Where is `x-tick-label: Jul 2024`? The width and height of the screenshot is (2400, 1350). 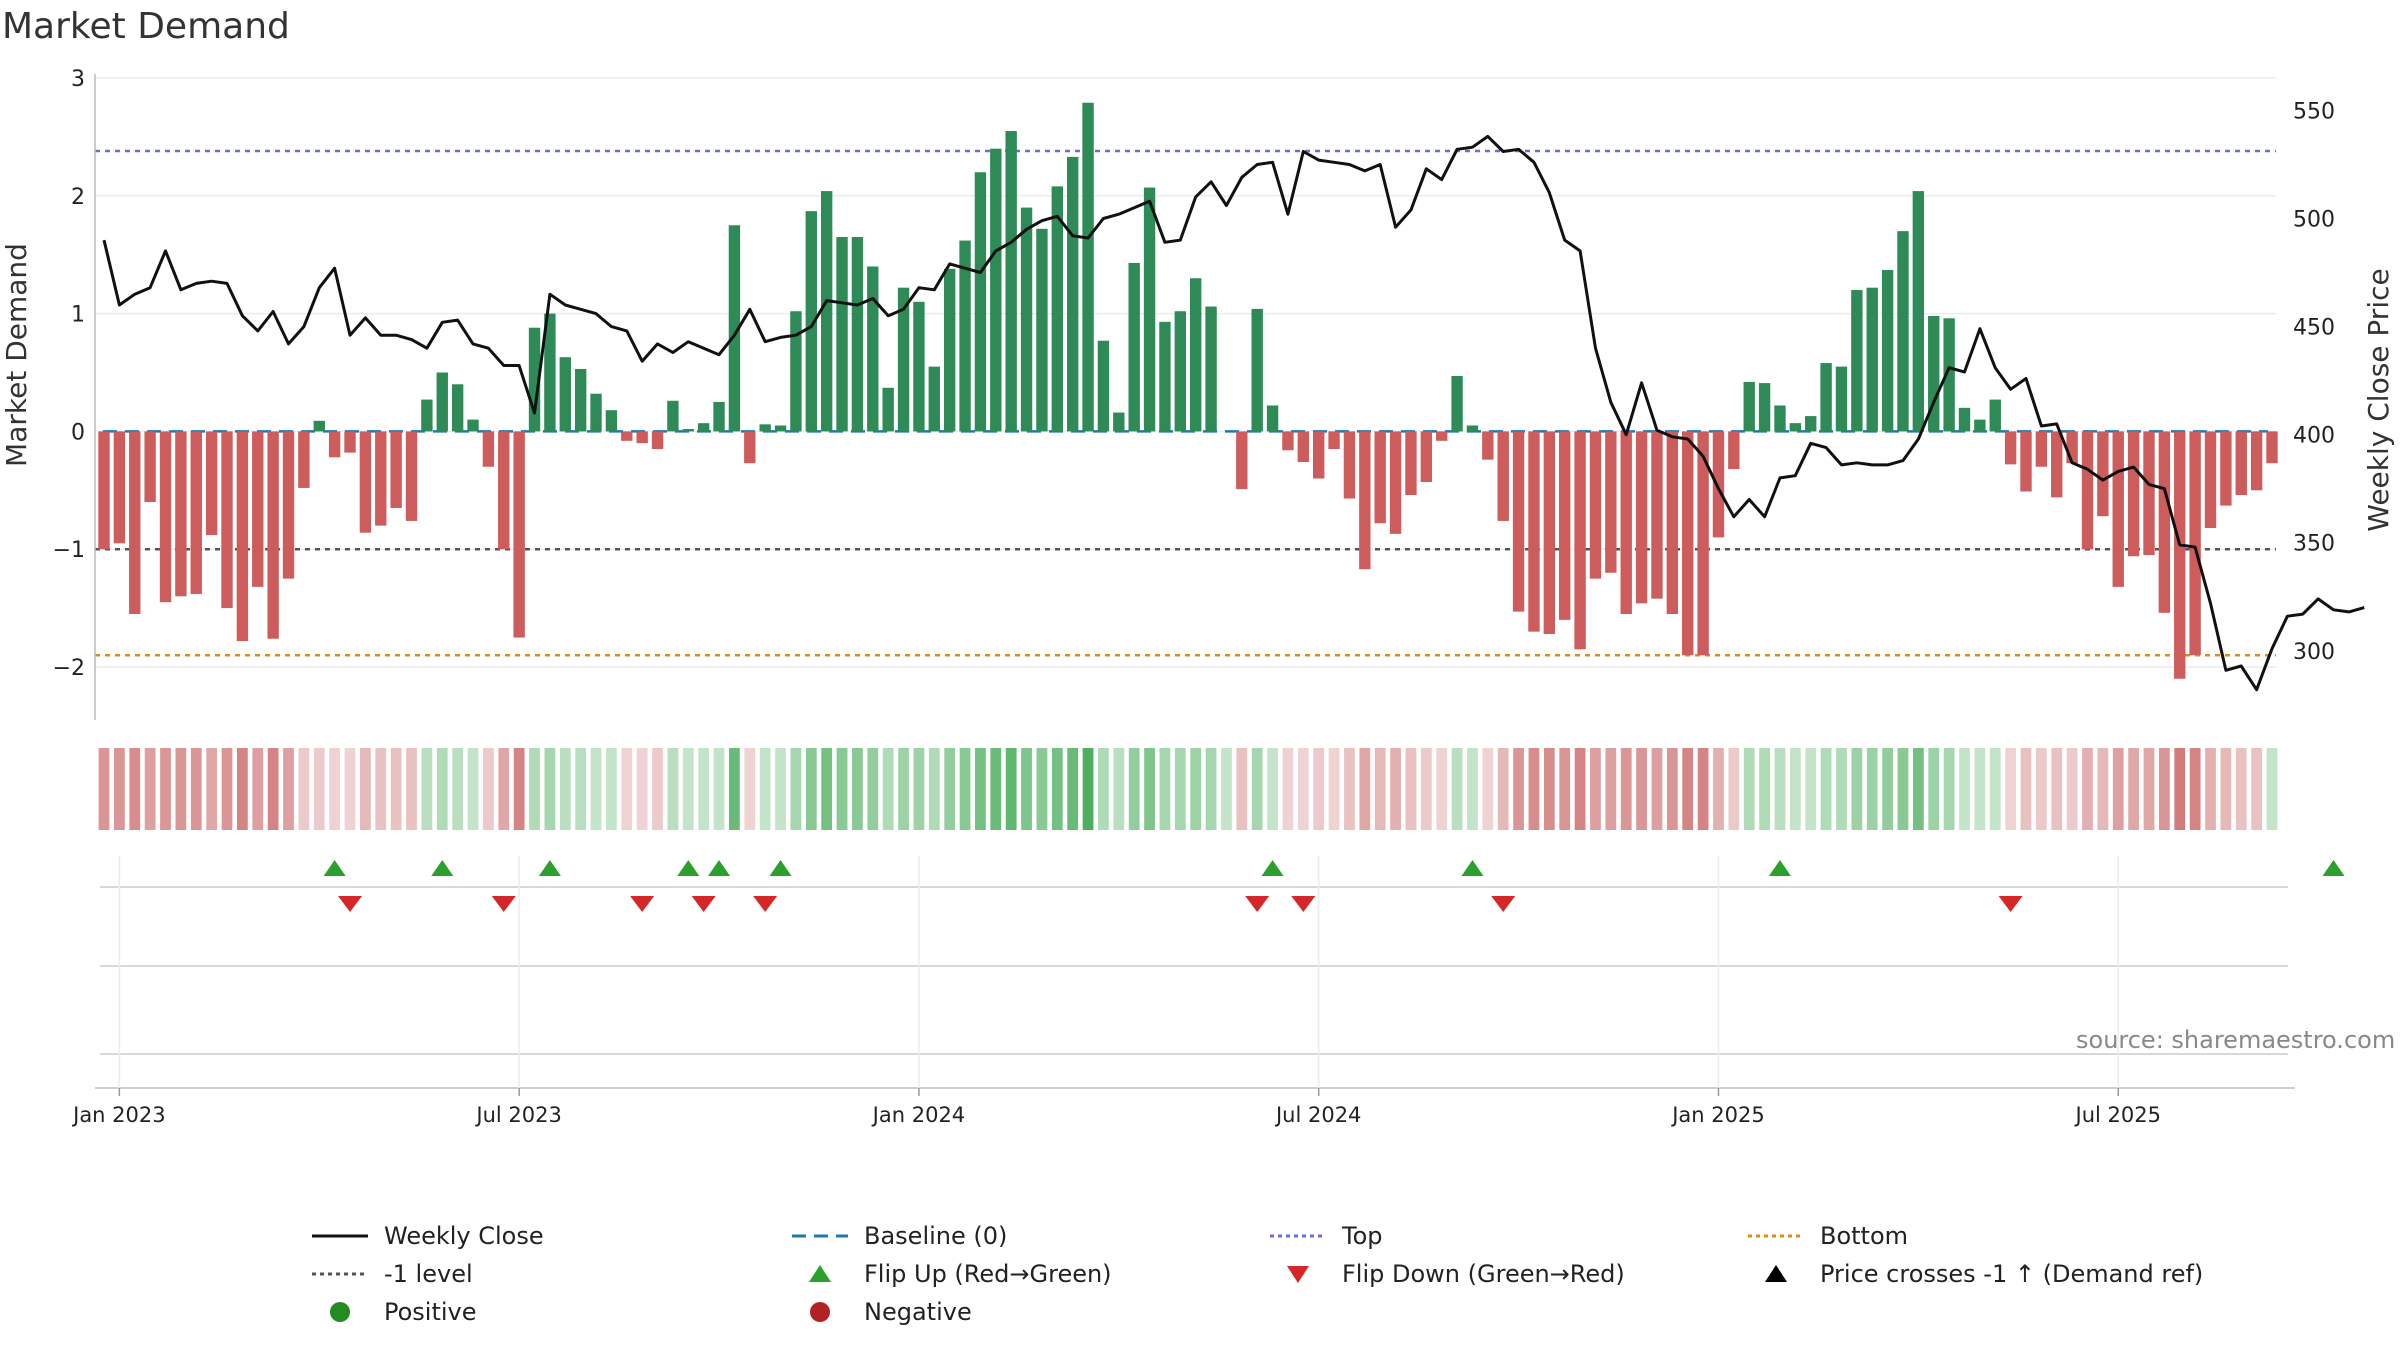
x-tick-label: Jul 2024 is located at coordinates (1317, 1115).